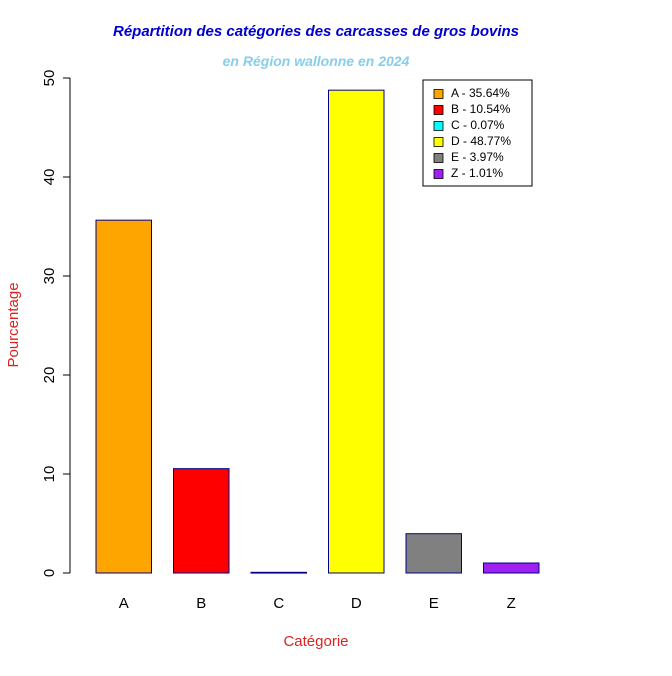 The image size is (672, 676). Describe the element at coordinates (478, 125) in the screenshot. I see `legend-entry-label: C - 0.07%` at that location.